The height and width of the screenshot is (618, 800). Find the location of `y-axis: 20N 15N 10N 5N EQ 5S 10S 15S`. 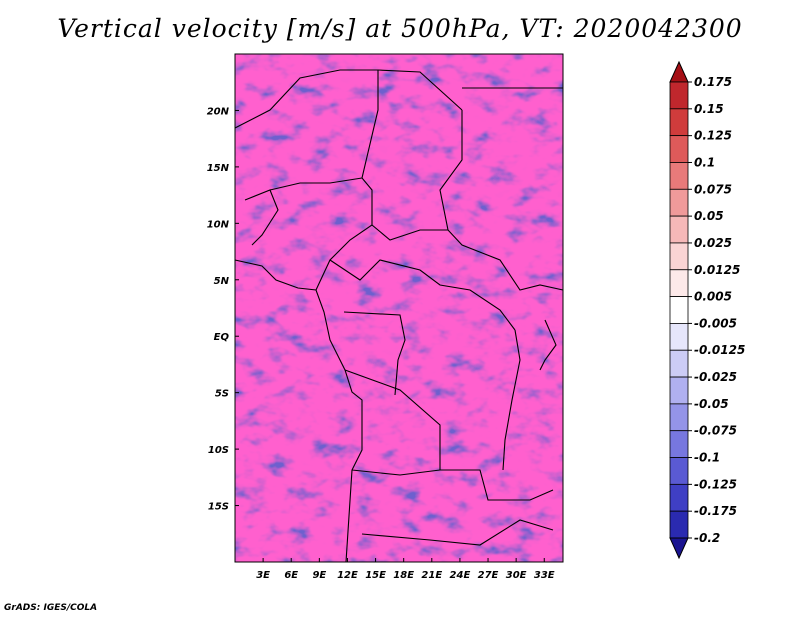

y-axis: 20N 15N 10N 5N EQ 5S 10S 15S is located at coordinates (223, 309).